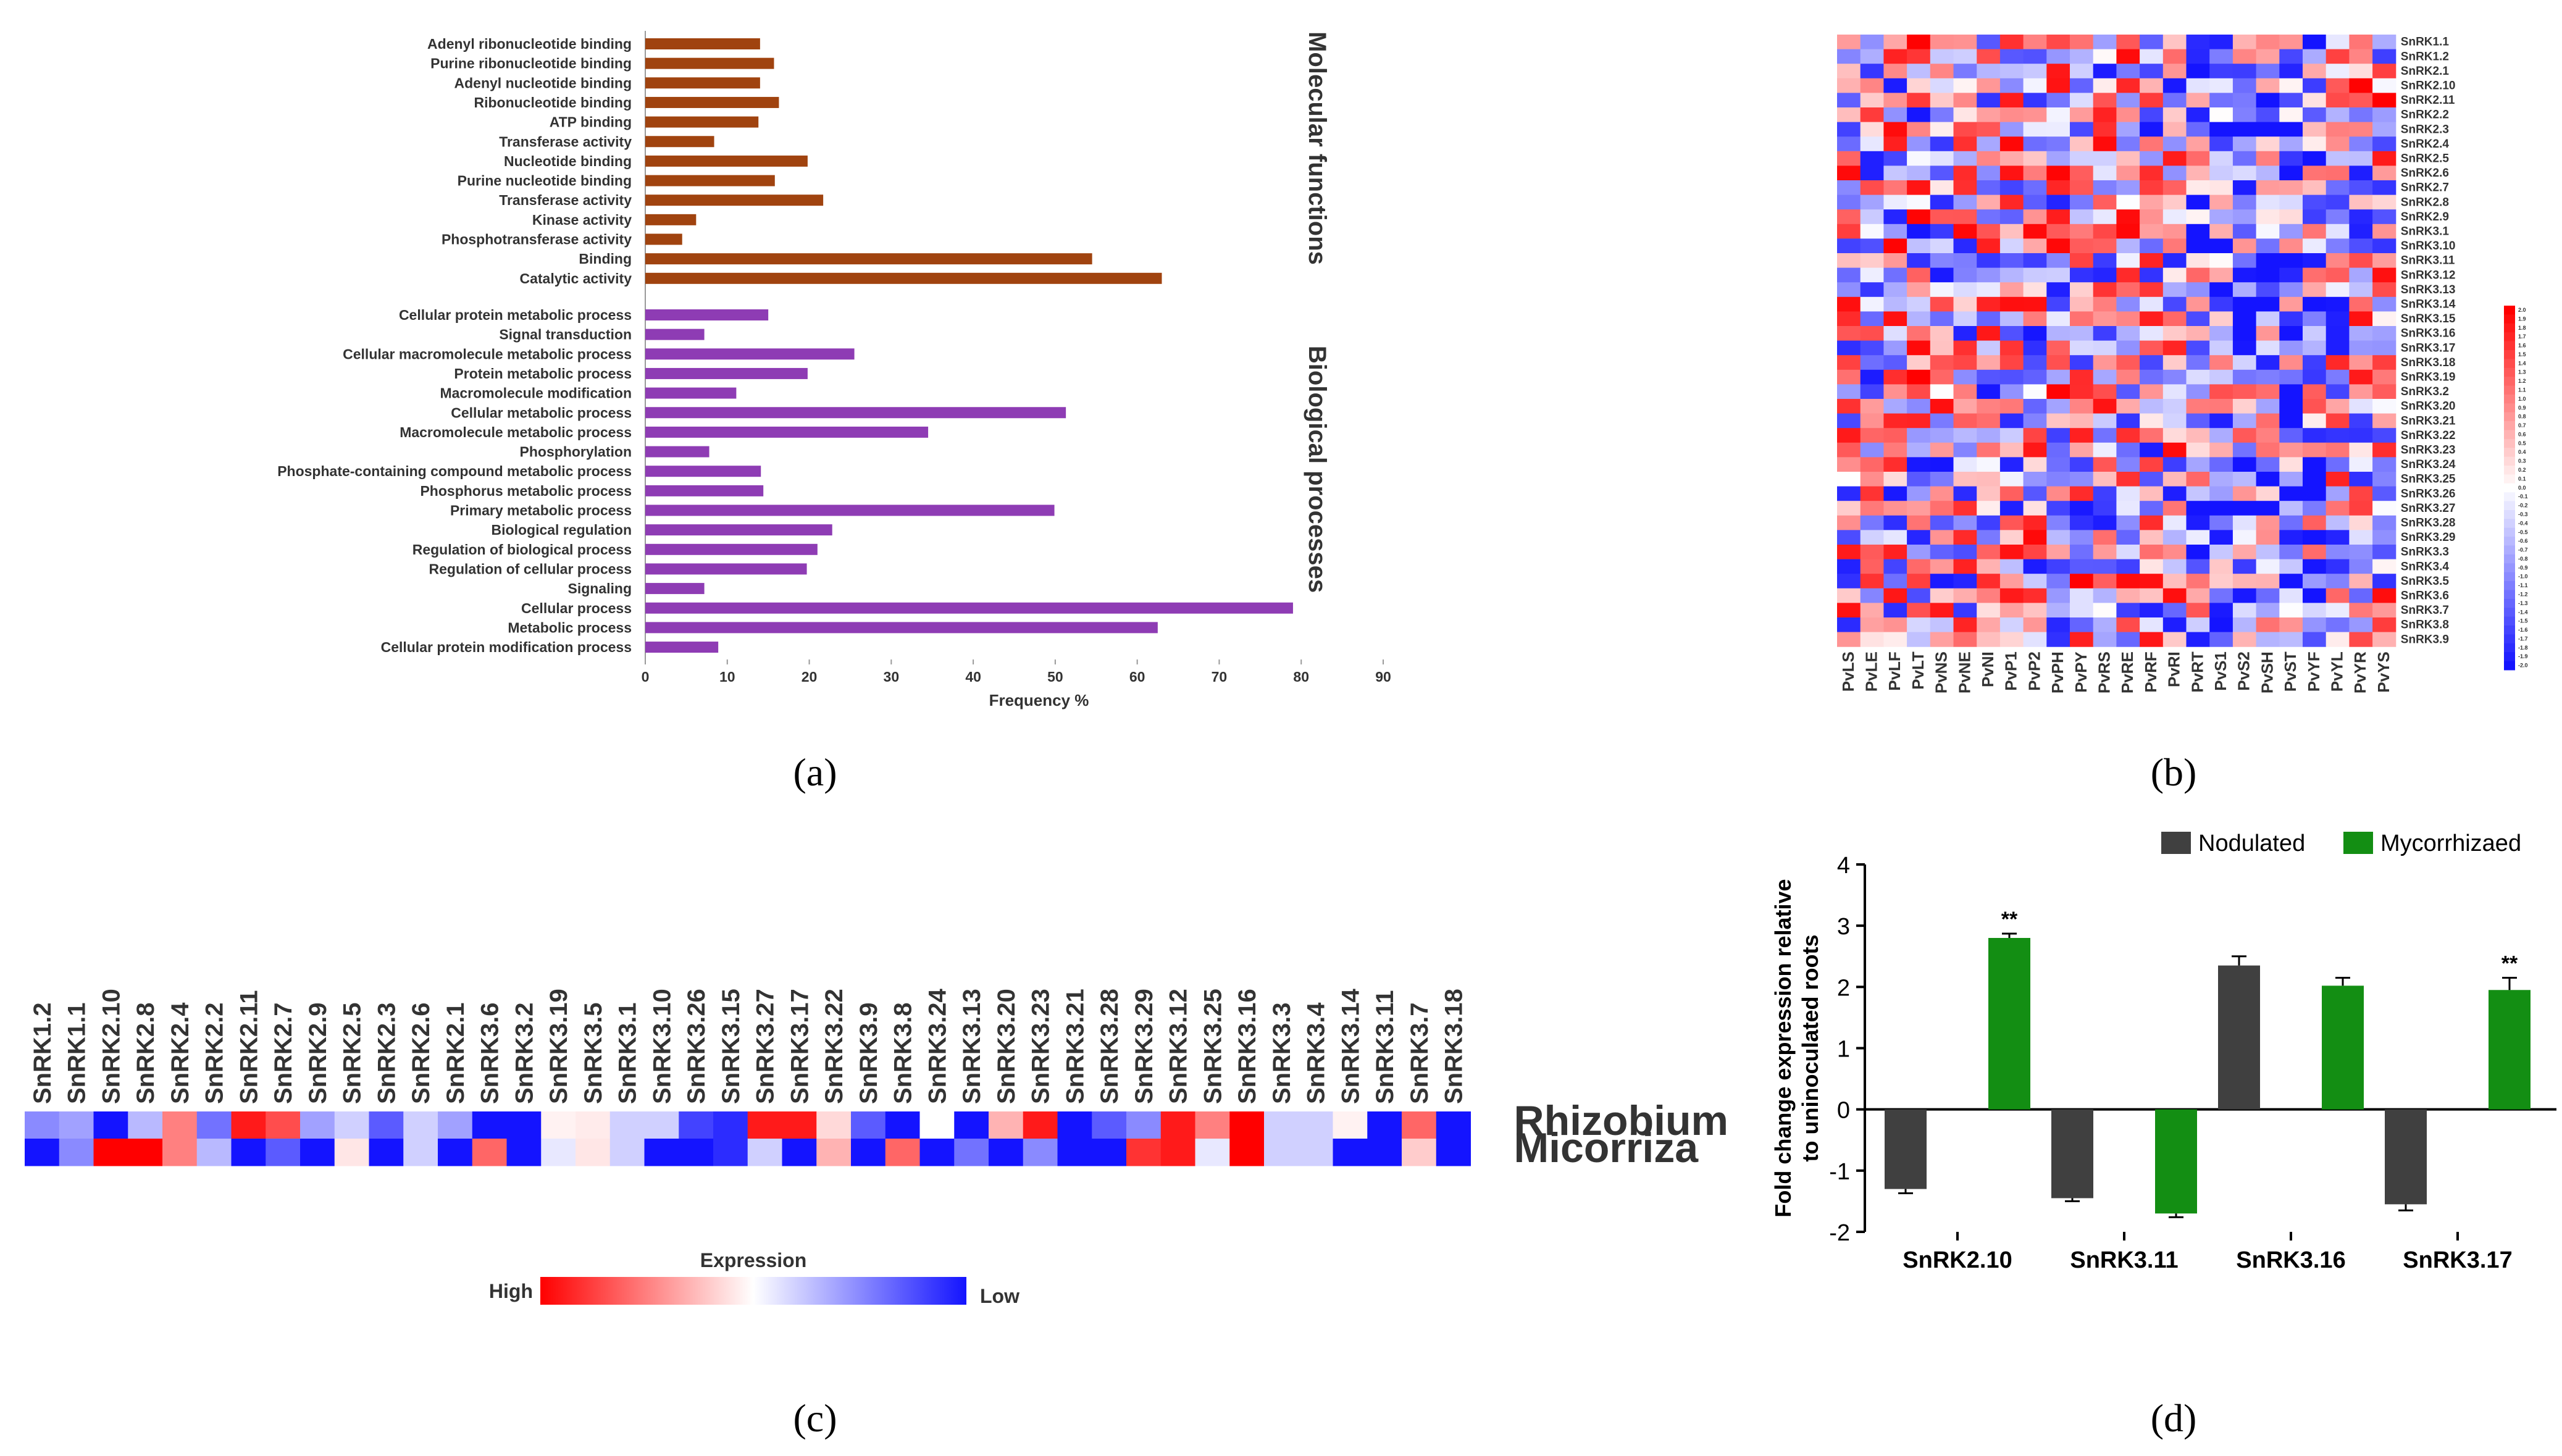  What do you see at coordinates (1895, 290) in the screenshot?
I see `heatmap-cell-snrk3-13-pvlf` at bounding box center [1895, 290].